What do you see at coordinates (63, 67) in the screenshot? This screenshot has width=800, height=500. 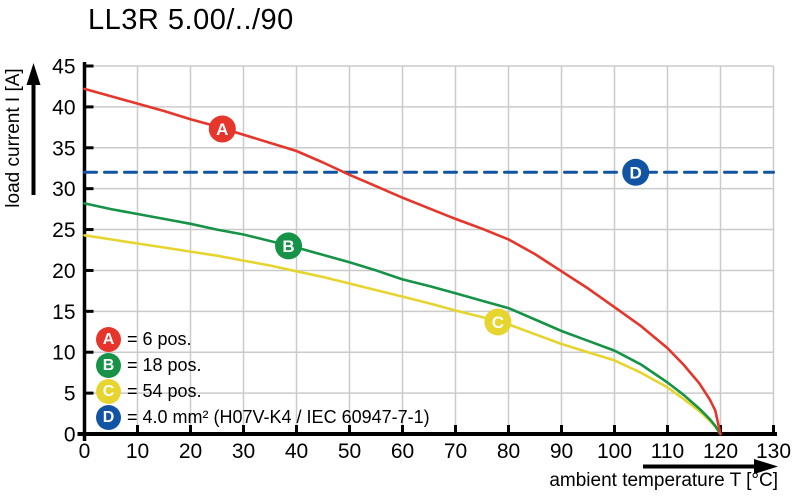 I see `y-tick-label: 45` at bounding box center [63, 67].